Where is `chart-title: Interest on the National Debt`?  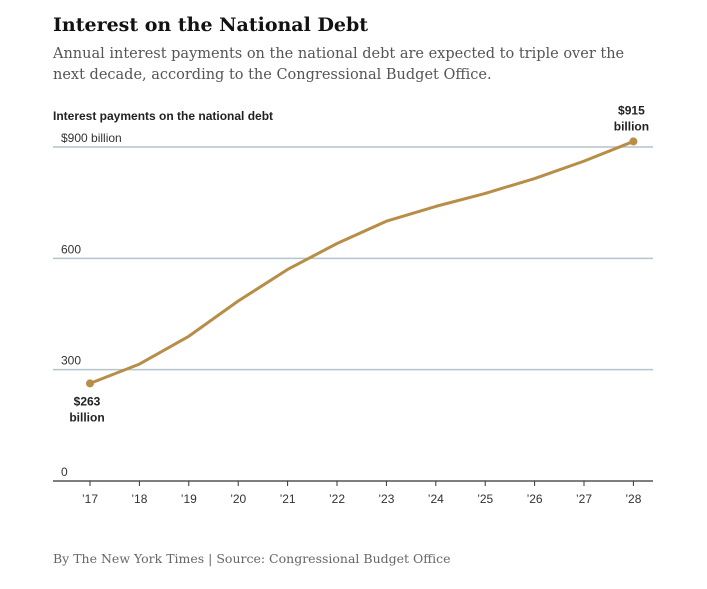 chart-title: Interest on the National Debt is located at coordinates (211, 25).